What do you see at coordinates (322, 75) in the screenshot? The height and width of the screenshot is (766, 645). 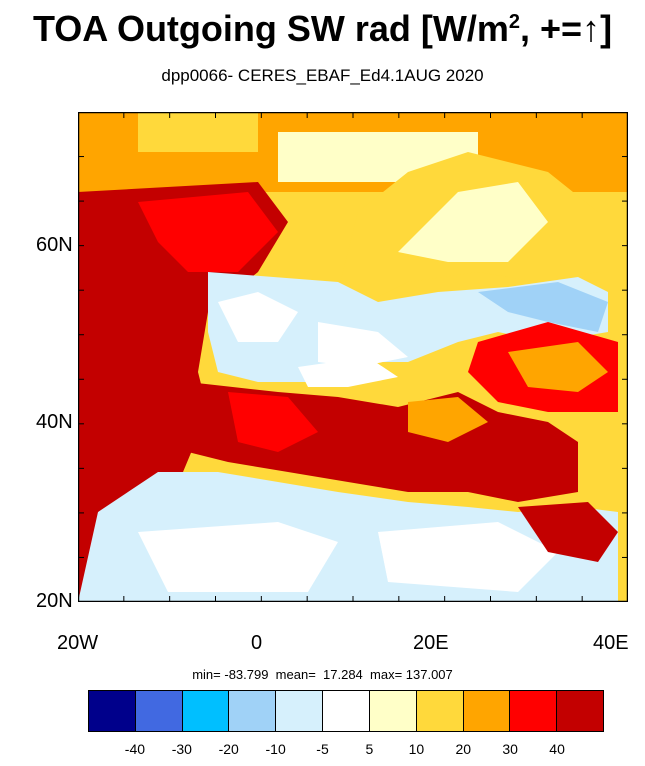 I see `map-subtitle: dpp0066- CERES_EBAF_Ed4.1AUG 2020` at bounding box center [322, 75].